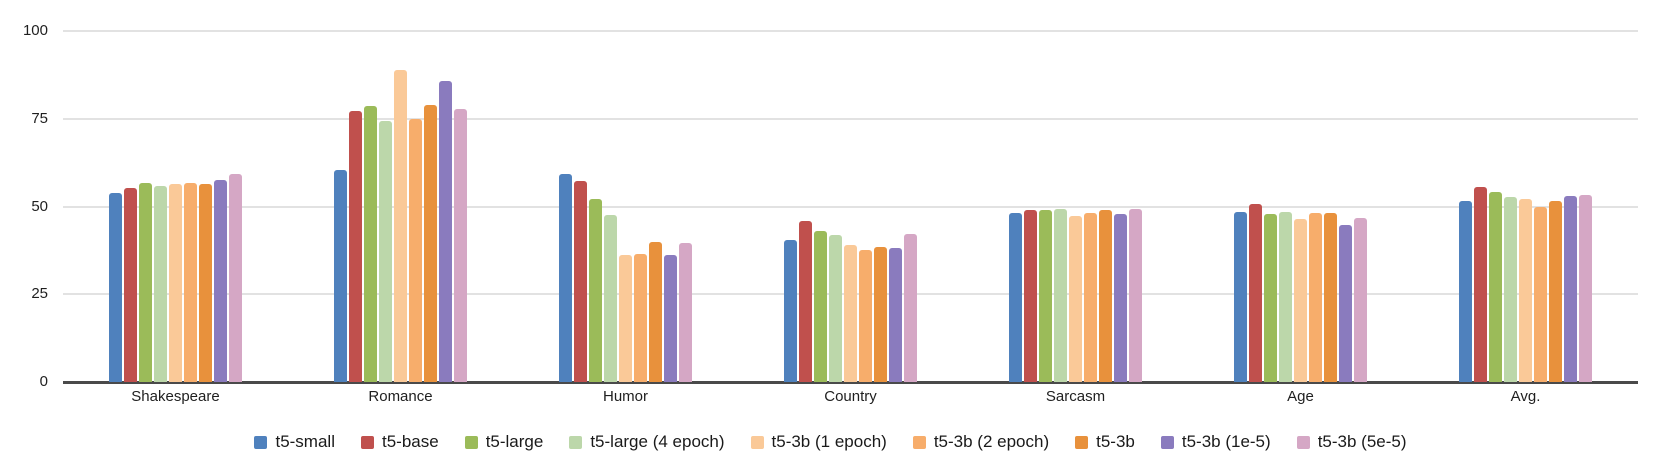  I want to click on x-axis-line, so click(850, 382).